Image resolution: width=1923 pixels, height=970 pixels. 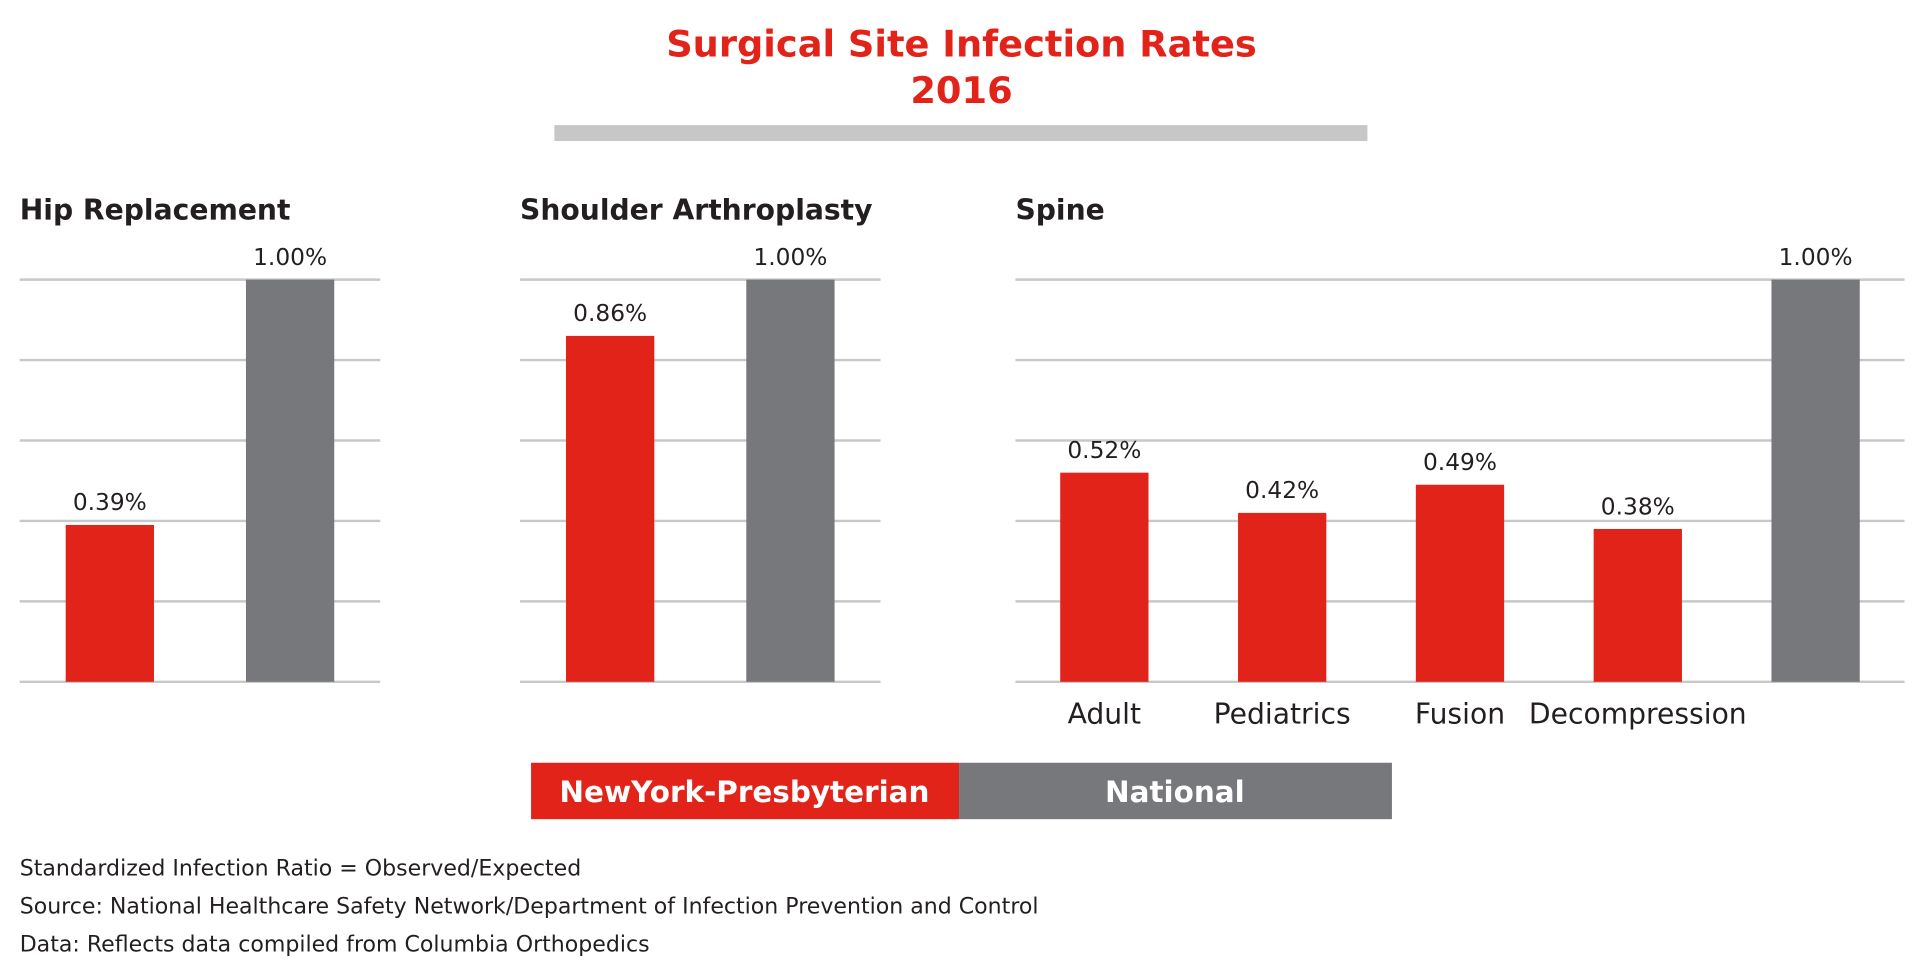 What do you see at coordinates (1638, 714) in the screenshot?
I see `x-tick-label: Decompression` at bounding box center [1638, 714].